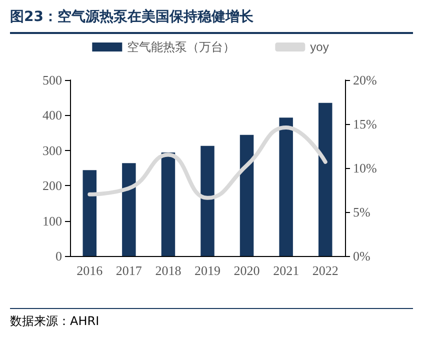  I want to click on y-tick-label: 200, so click(52, 186).